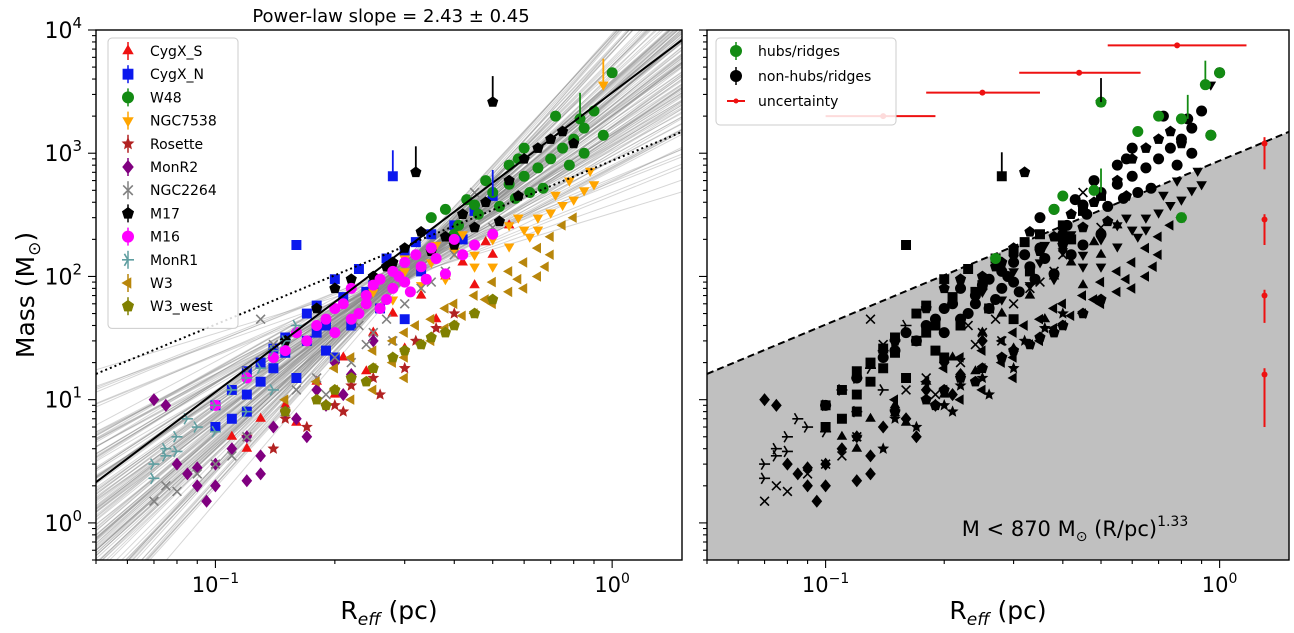 The width and height of the screenshot is (1294, 633). I want to click on left-x-tick-label: 10−1, so click(215, 584).